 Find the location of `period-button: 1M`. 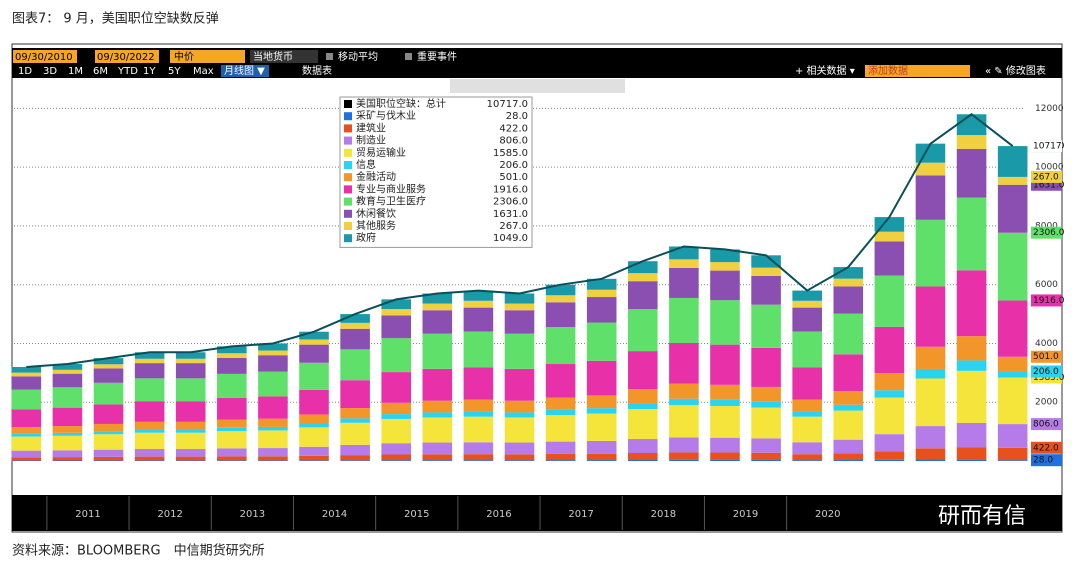

period-button: 1M is located at coordinates (75, 71).